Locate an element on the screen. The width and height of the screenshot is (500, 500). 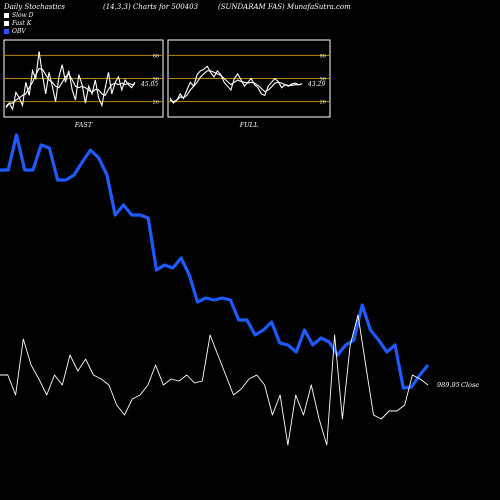
full-tick-20: 20 is located at coordinates (323, 103).